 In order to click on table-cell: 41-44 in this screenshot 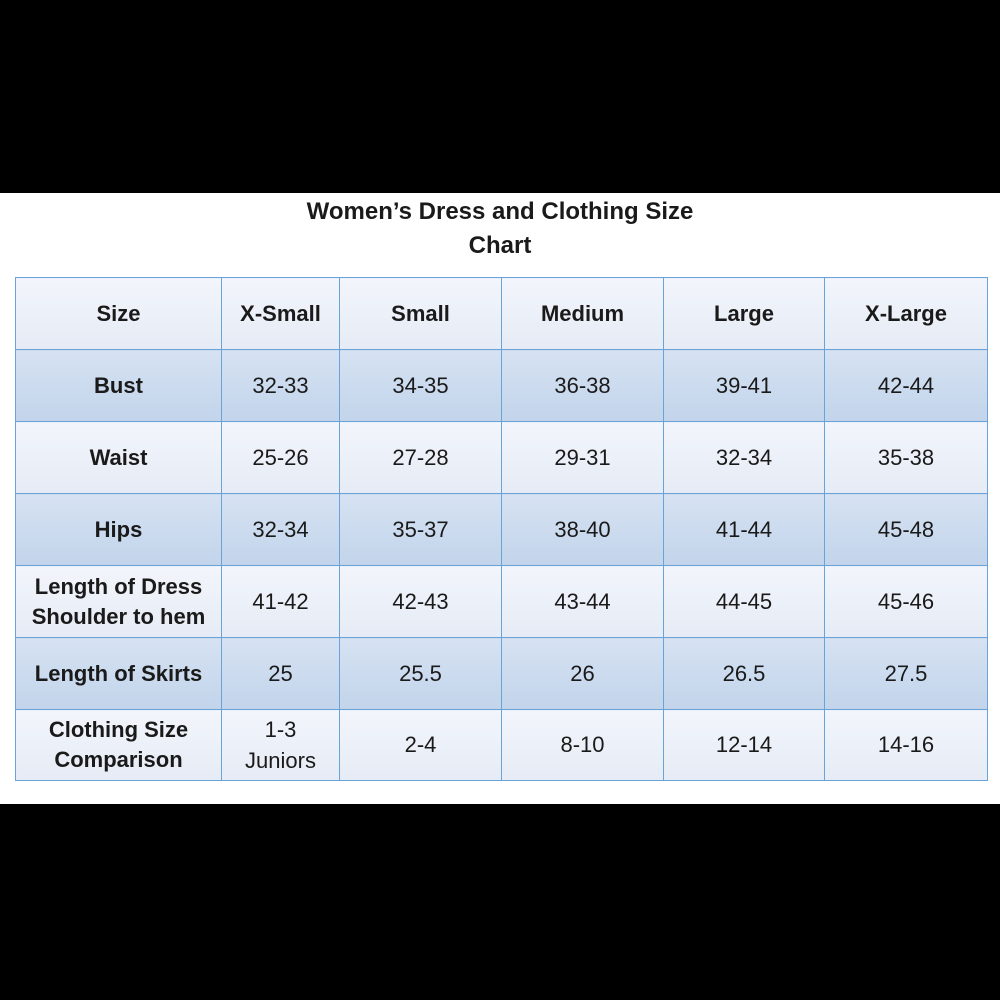, I will do `click(744, 529)`.